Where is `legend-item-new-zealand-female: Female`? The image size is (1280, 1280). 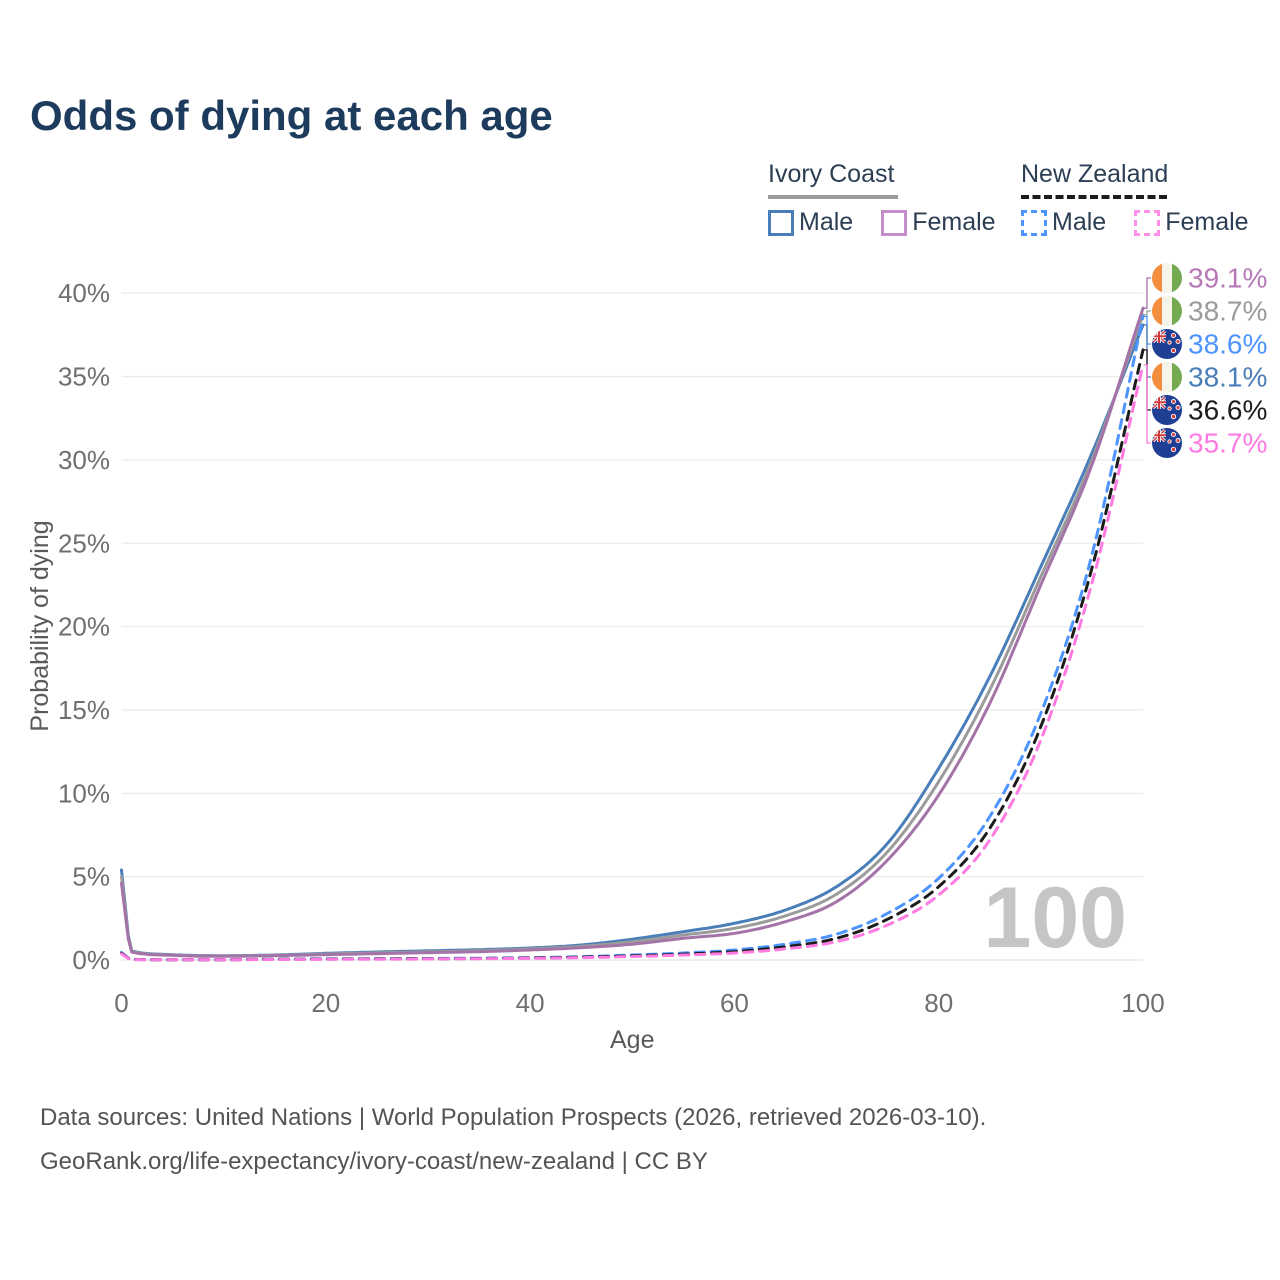
legend-item-new-zealand-female: Female is located at coordinates (1191, 222).